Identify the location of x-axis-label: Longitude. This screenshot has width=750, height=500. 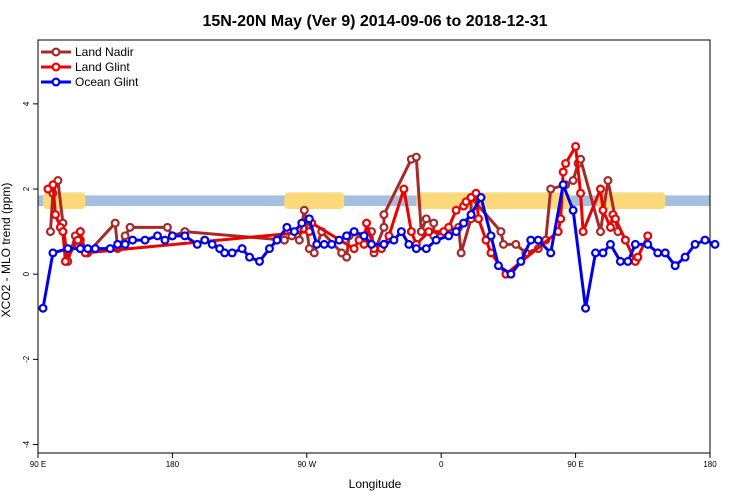
(375, 484).